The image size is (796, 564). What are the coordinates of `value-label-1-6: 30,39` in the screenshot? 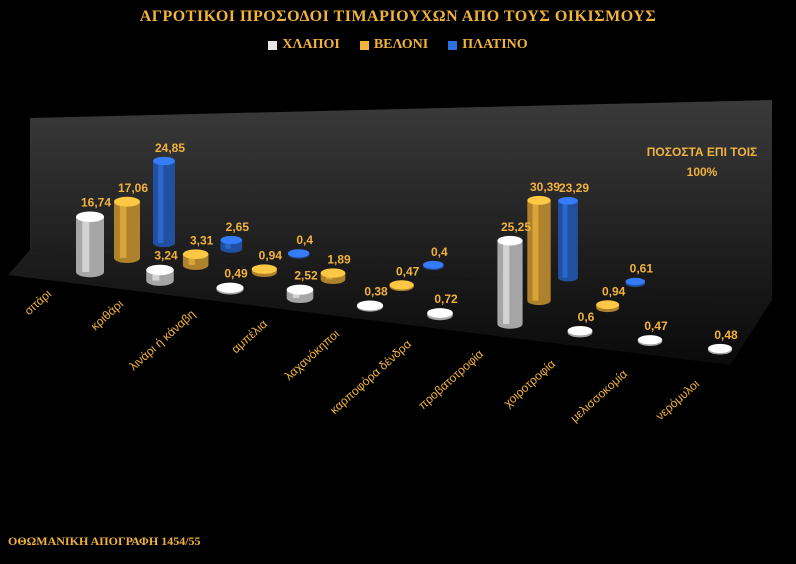 It's located at (545, 187).